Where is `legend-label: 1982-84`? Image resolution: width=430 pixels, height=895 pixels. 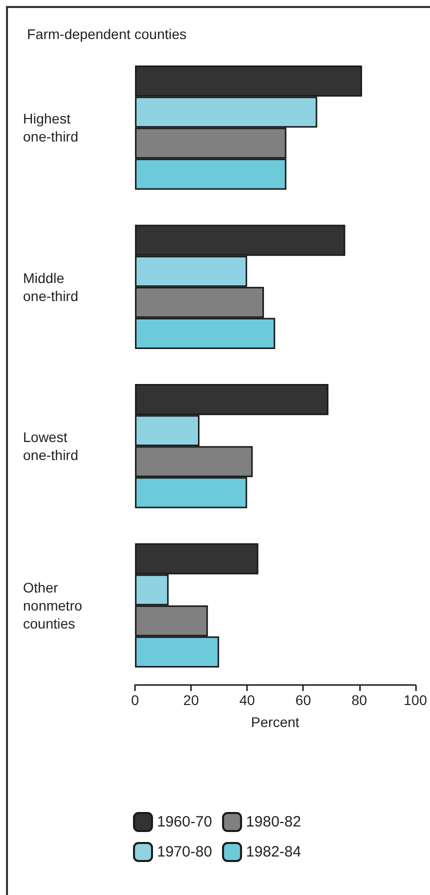
legend-label: 1982-84 is located at coordinates (274, 852).